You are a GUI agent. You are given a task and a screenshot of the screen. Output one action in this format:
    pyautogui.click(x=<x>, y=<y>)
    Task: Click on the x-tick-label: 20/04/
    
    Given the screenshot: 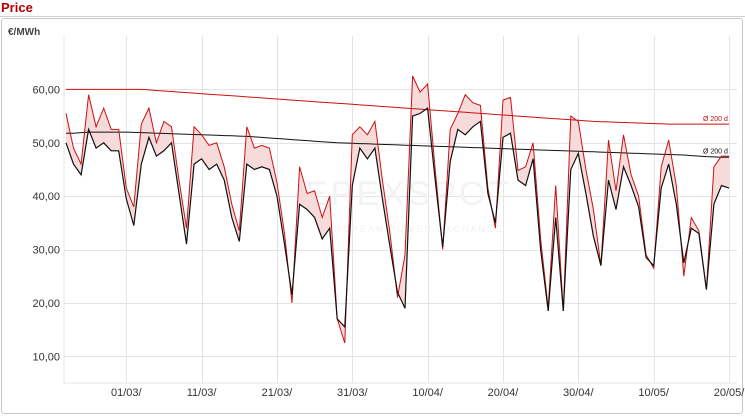 What is the action you would take?
    pyautogui.click(x=504, y=393)
    